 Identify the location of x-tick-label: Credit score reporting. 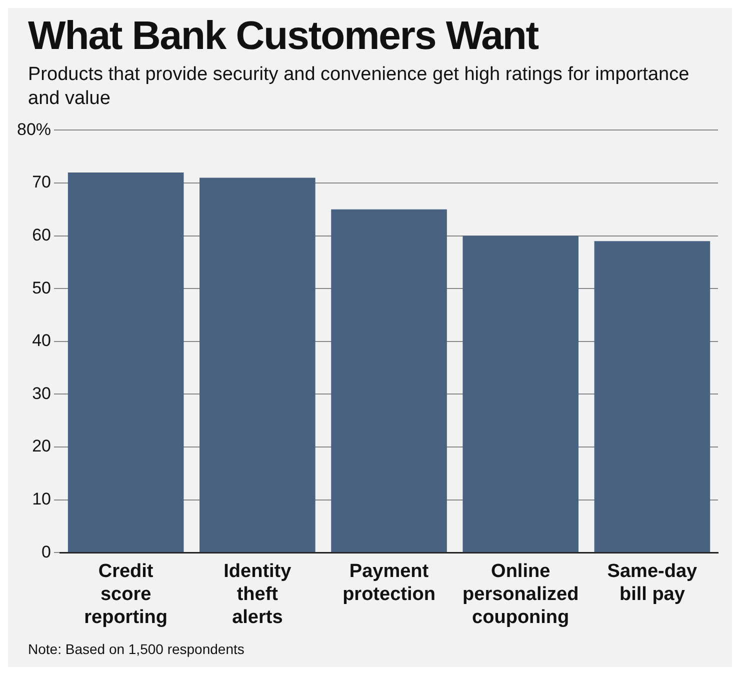
(126, 594).